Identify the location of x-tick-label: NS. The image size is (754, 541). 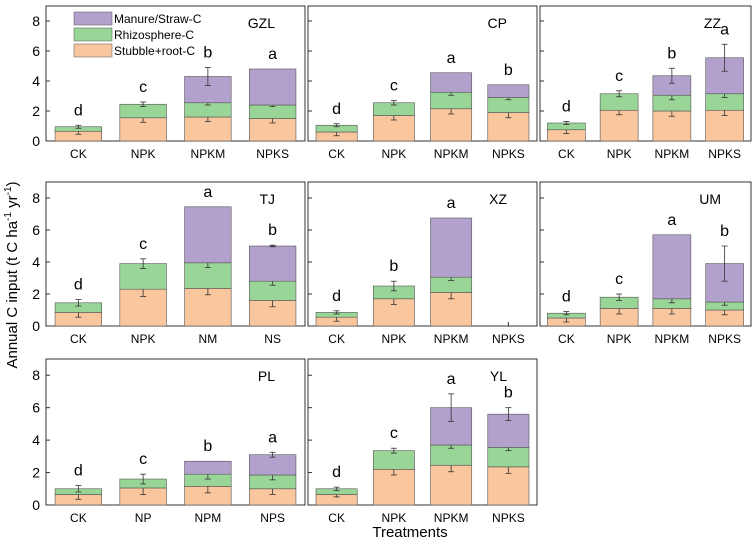
(272, 339).